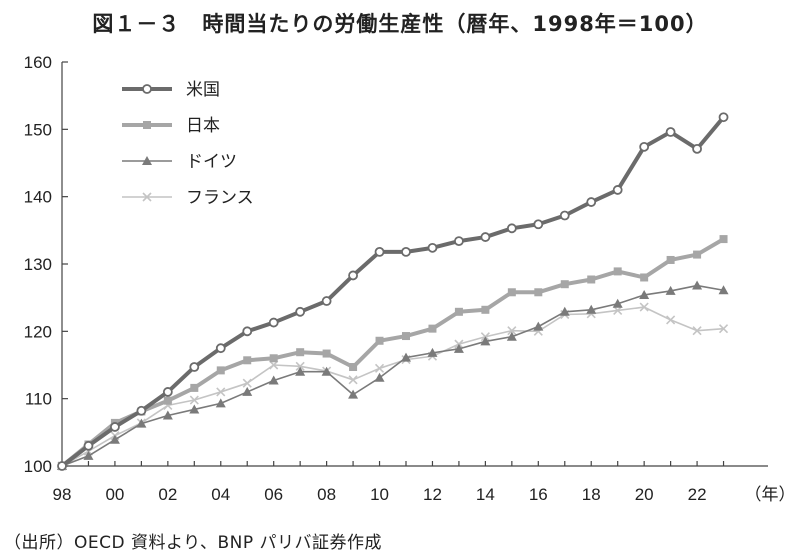 The image size is (800, 557). Describe the element at coordinates (38, 197) in the screenshot. I see `y-tick-label: 140` at that location.